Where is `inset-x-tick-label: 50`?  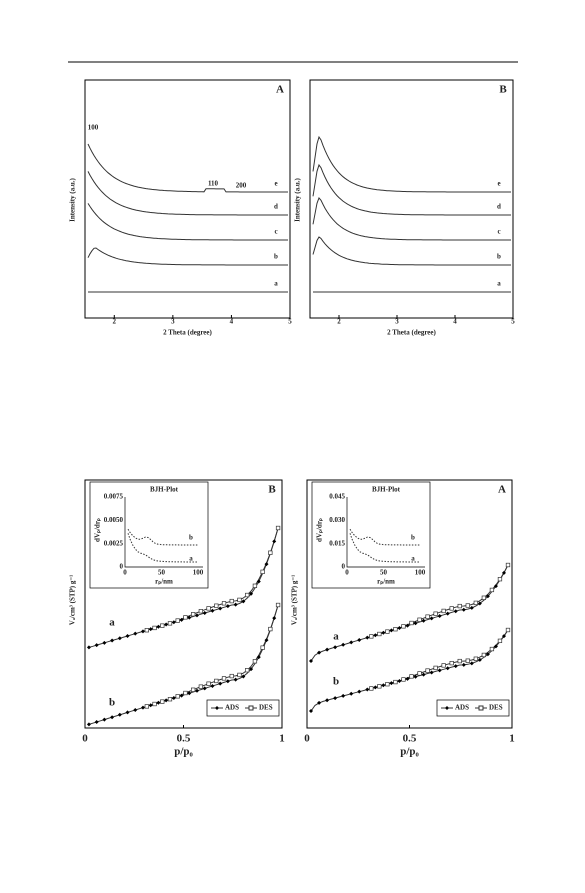 inset-x-tick-label: 50 is located at coordinates (162, 573).